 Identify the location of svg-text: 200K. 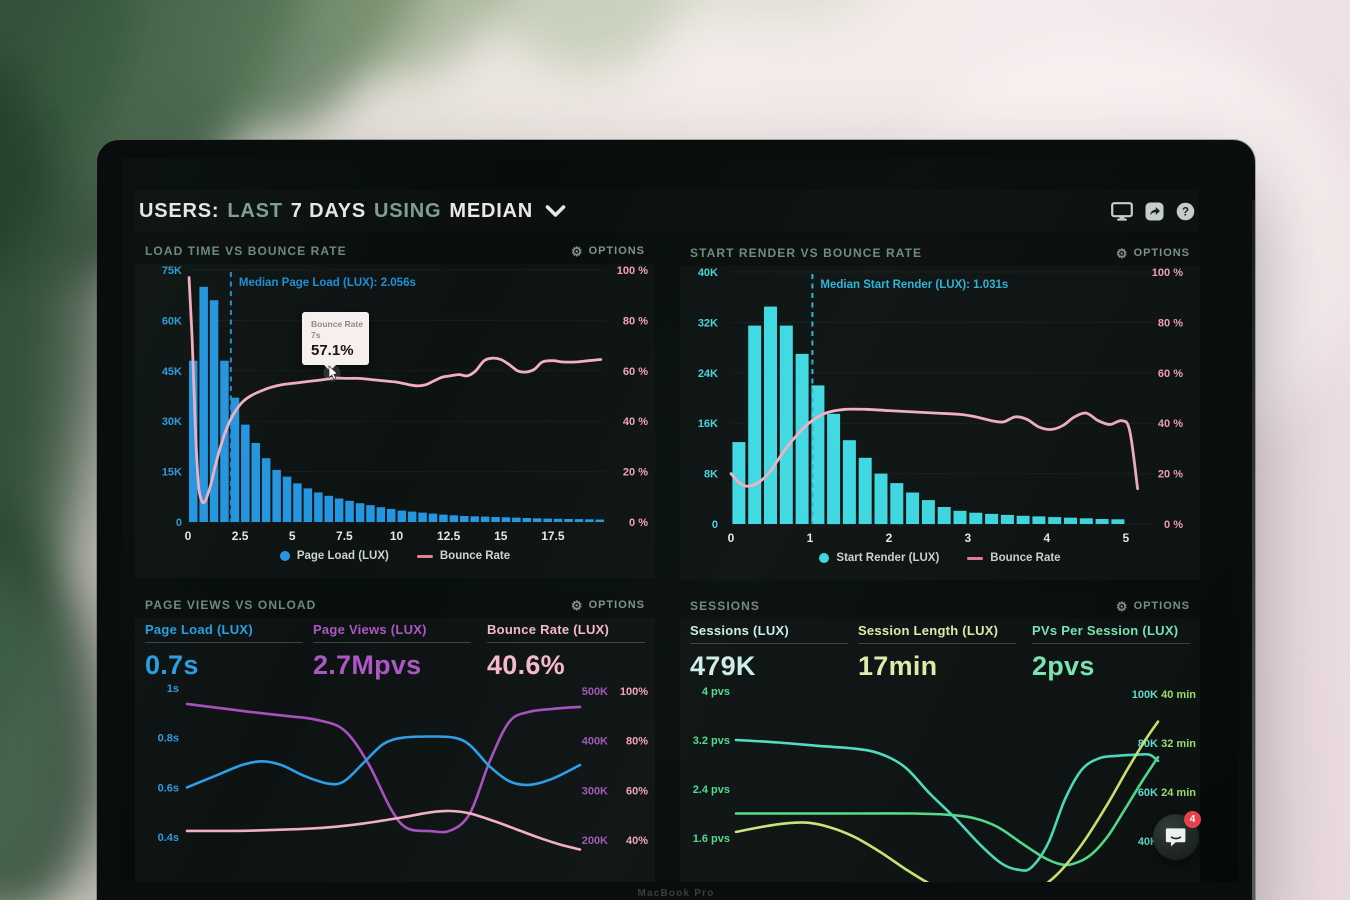
(595, 841).